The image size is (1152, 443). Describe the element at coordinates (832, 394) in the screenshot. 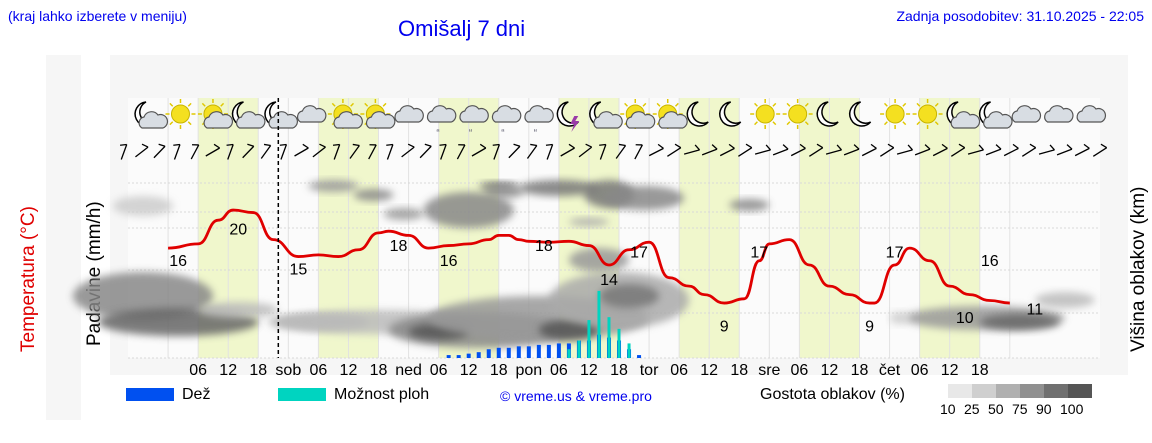

I see `cloud-legend-label: Gostota oblakov (%)` at that location.